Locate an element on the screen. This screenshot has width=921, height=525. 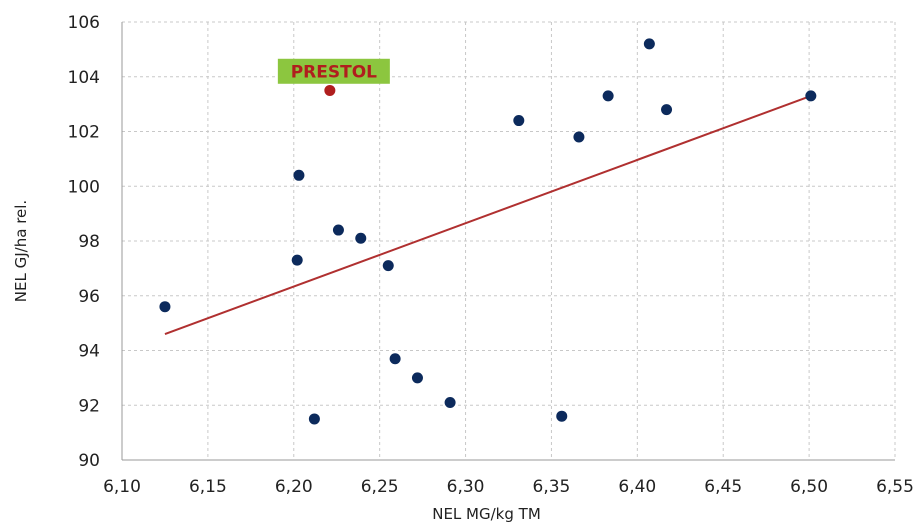
x-tick-label: 6,35 is located at coordinates (552, 487).